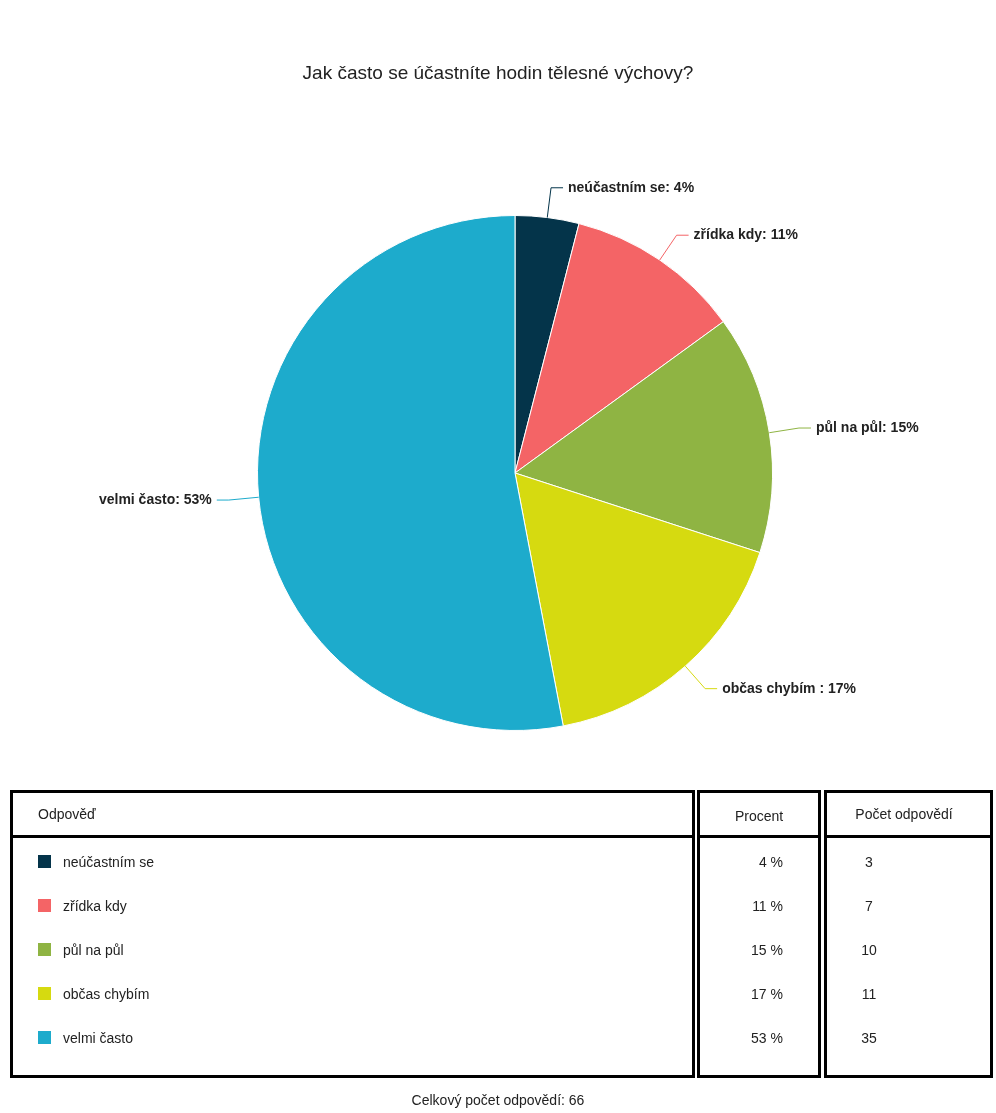 Image resolution: width=996 pixels, height=1113 pixels. Describe the element at coordinates (106, 994) in the screenshot. I see `legend-label: občas chybím` at that location.